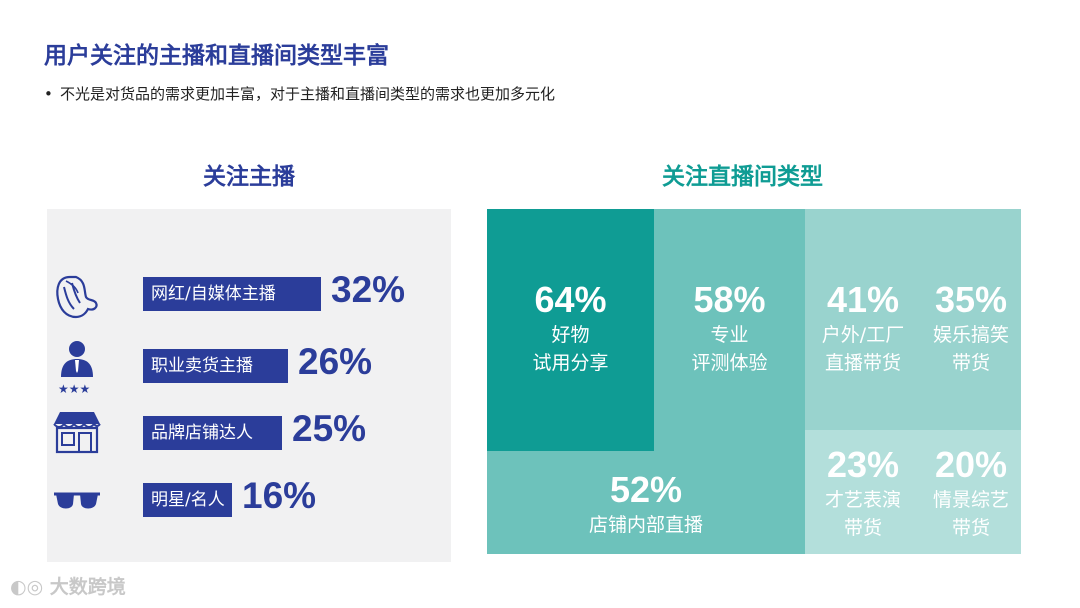 The width and height of the screenshot is (1080, 608). Describe the element at coordinates (862, 500) in the screenshot. I see `treemap-label-line: 才艺表演` at that location.